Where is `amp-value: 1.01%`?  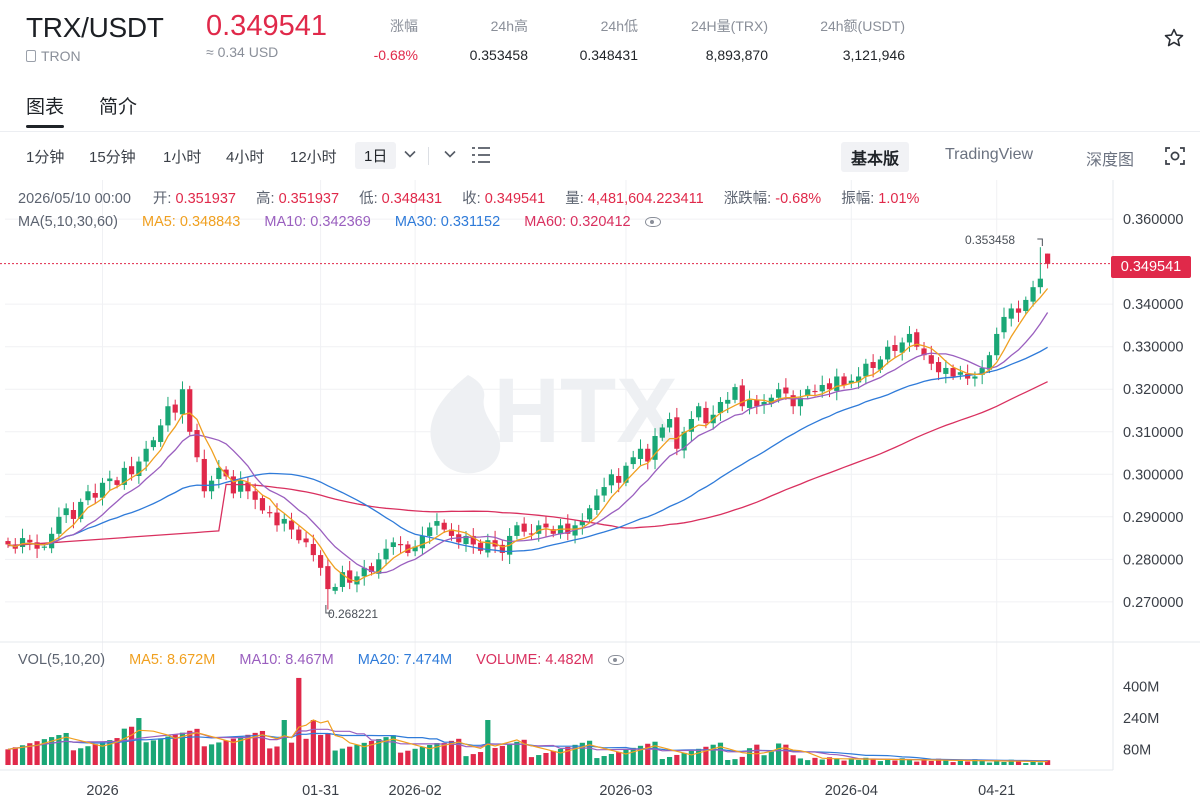
amp-value: 1.01% is located at coordinates (899, 199).